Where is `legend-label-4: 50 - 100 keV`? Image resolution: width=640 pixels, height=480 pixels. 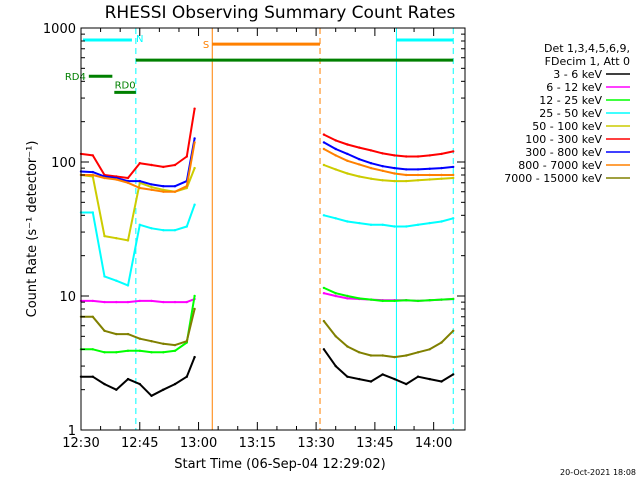 legend-label-4: 50 - 100 keV is located at coordinates (567, 126).